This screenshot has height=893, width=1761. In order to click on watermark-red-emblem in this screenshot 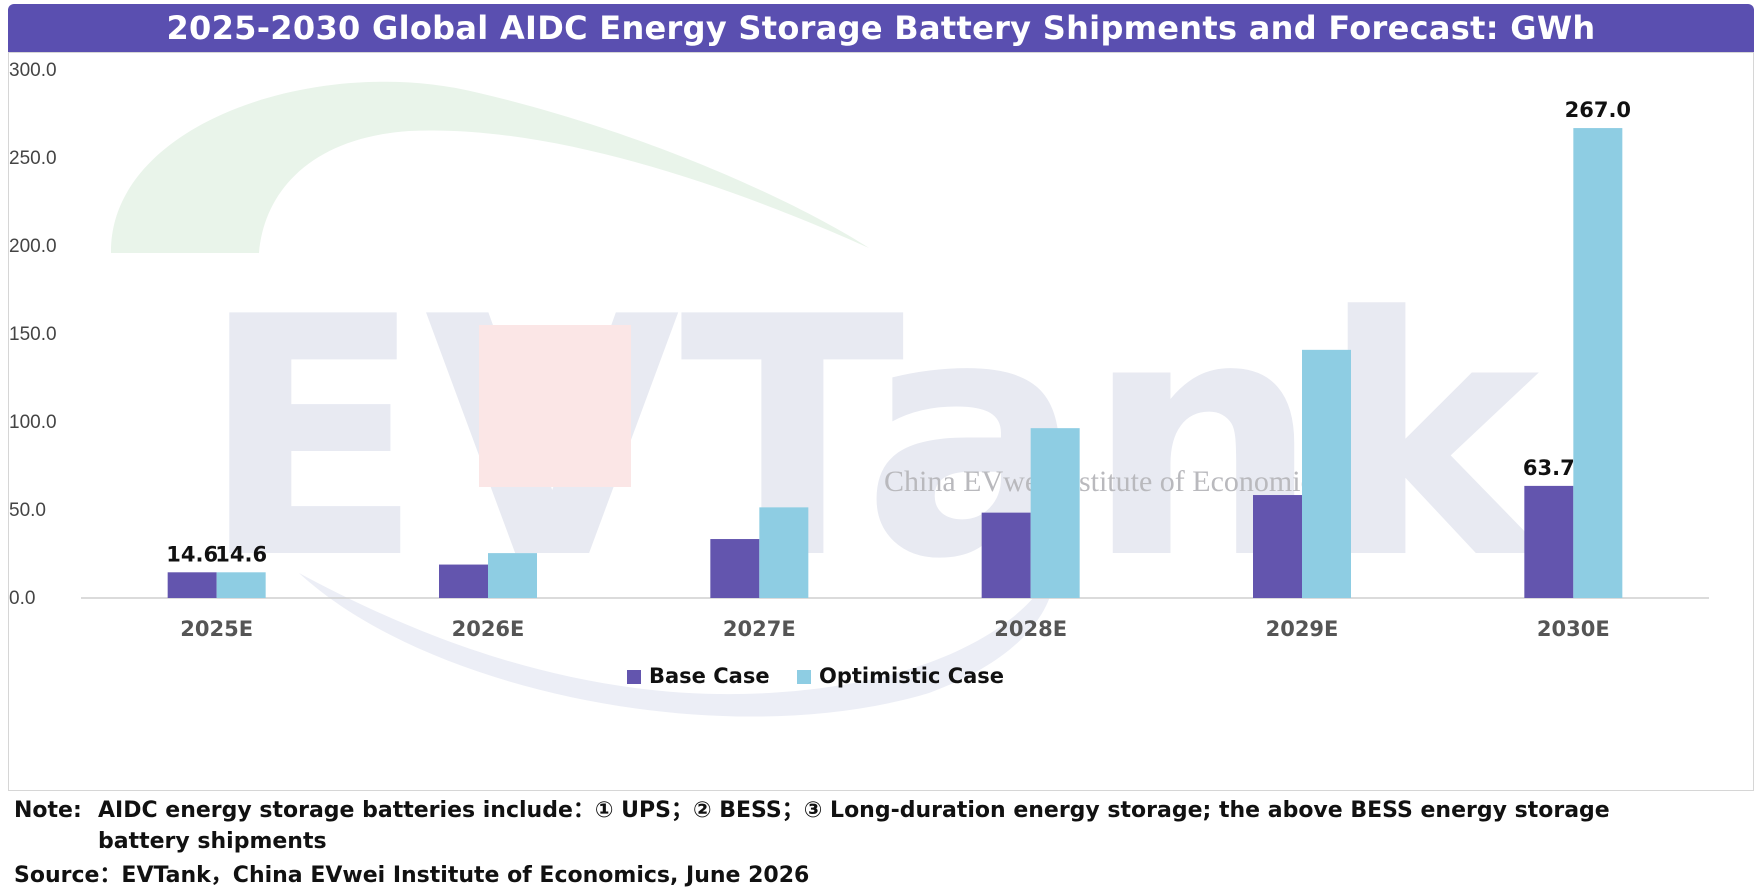, I will do `click(555, 406)`.